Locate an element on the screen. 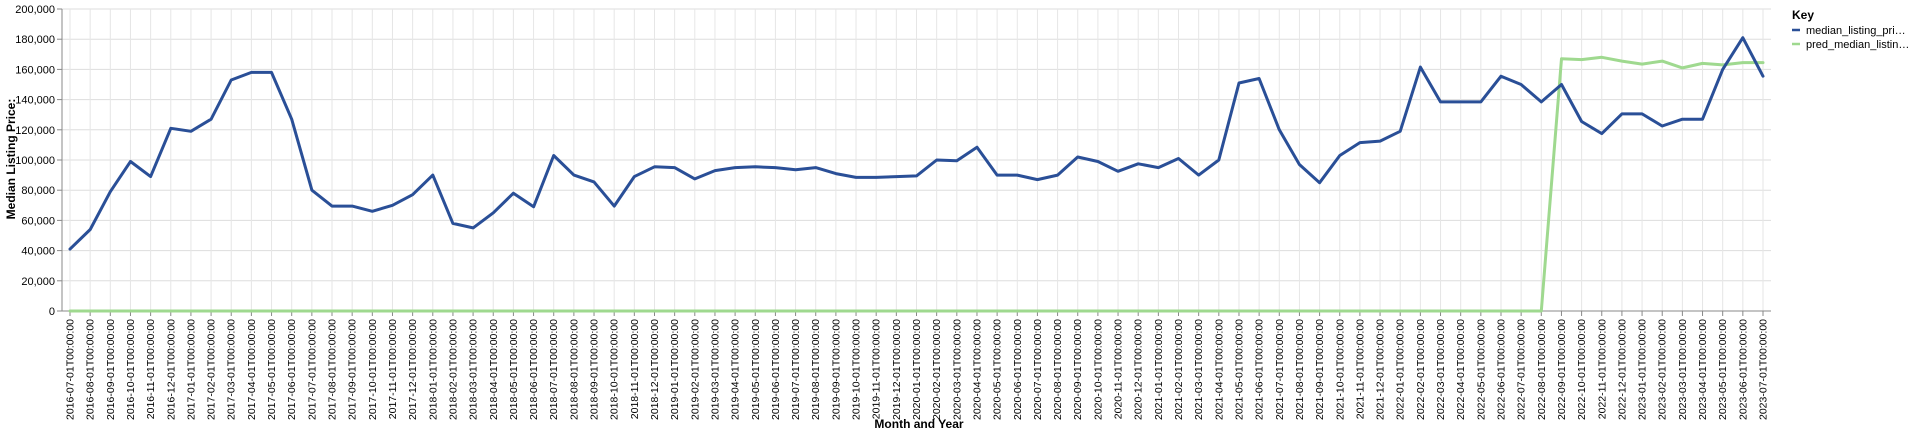  x-tick-label: 2023-03-01T00:00:00 is located at coordinates (1683, 369).